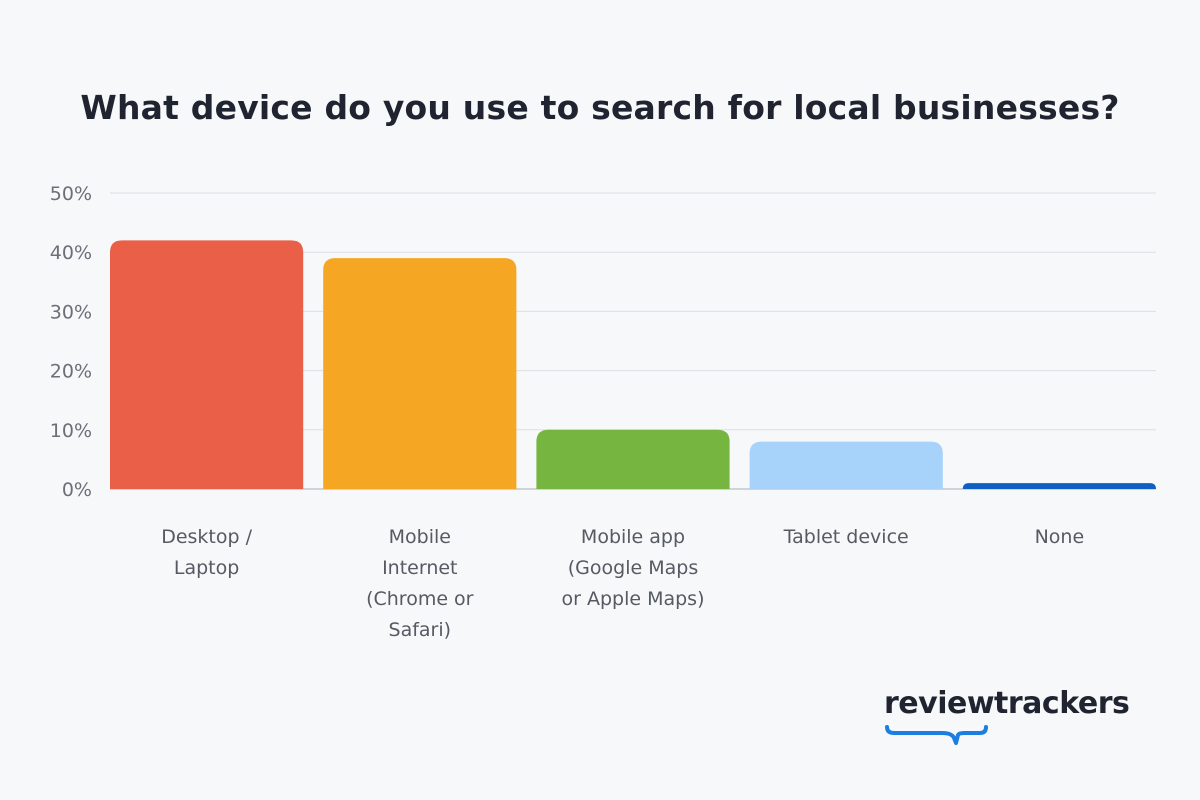  Describe the element at coordinates (936, 735) in the screenshot. I see `speech-bubble-underline-icon` at that location.